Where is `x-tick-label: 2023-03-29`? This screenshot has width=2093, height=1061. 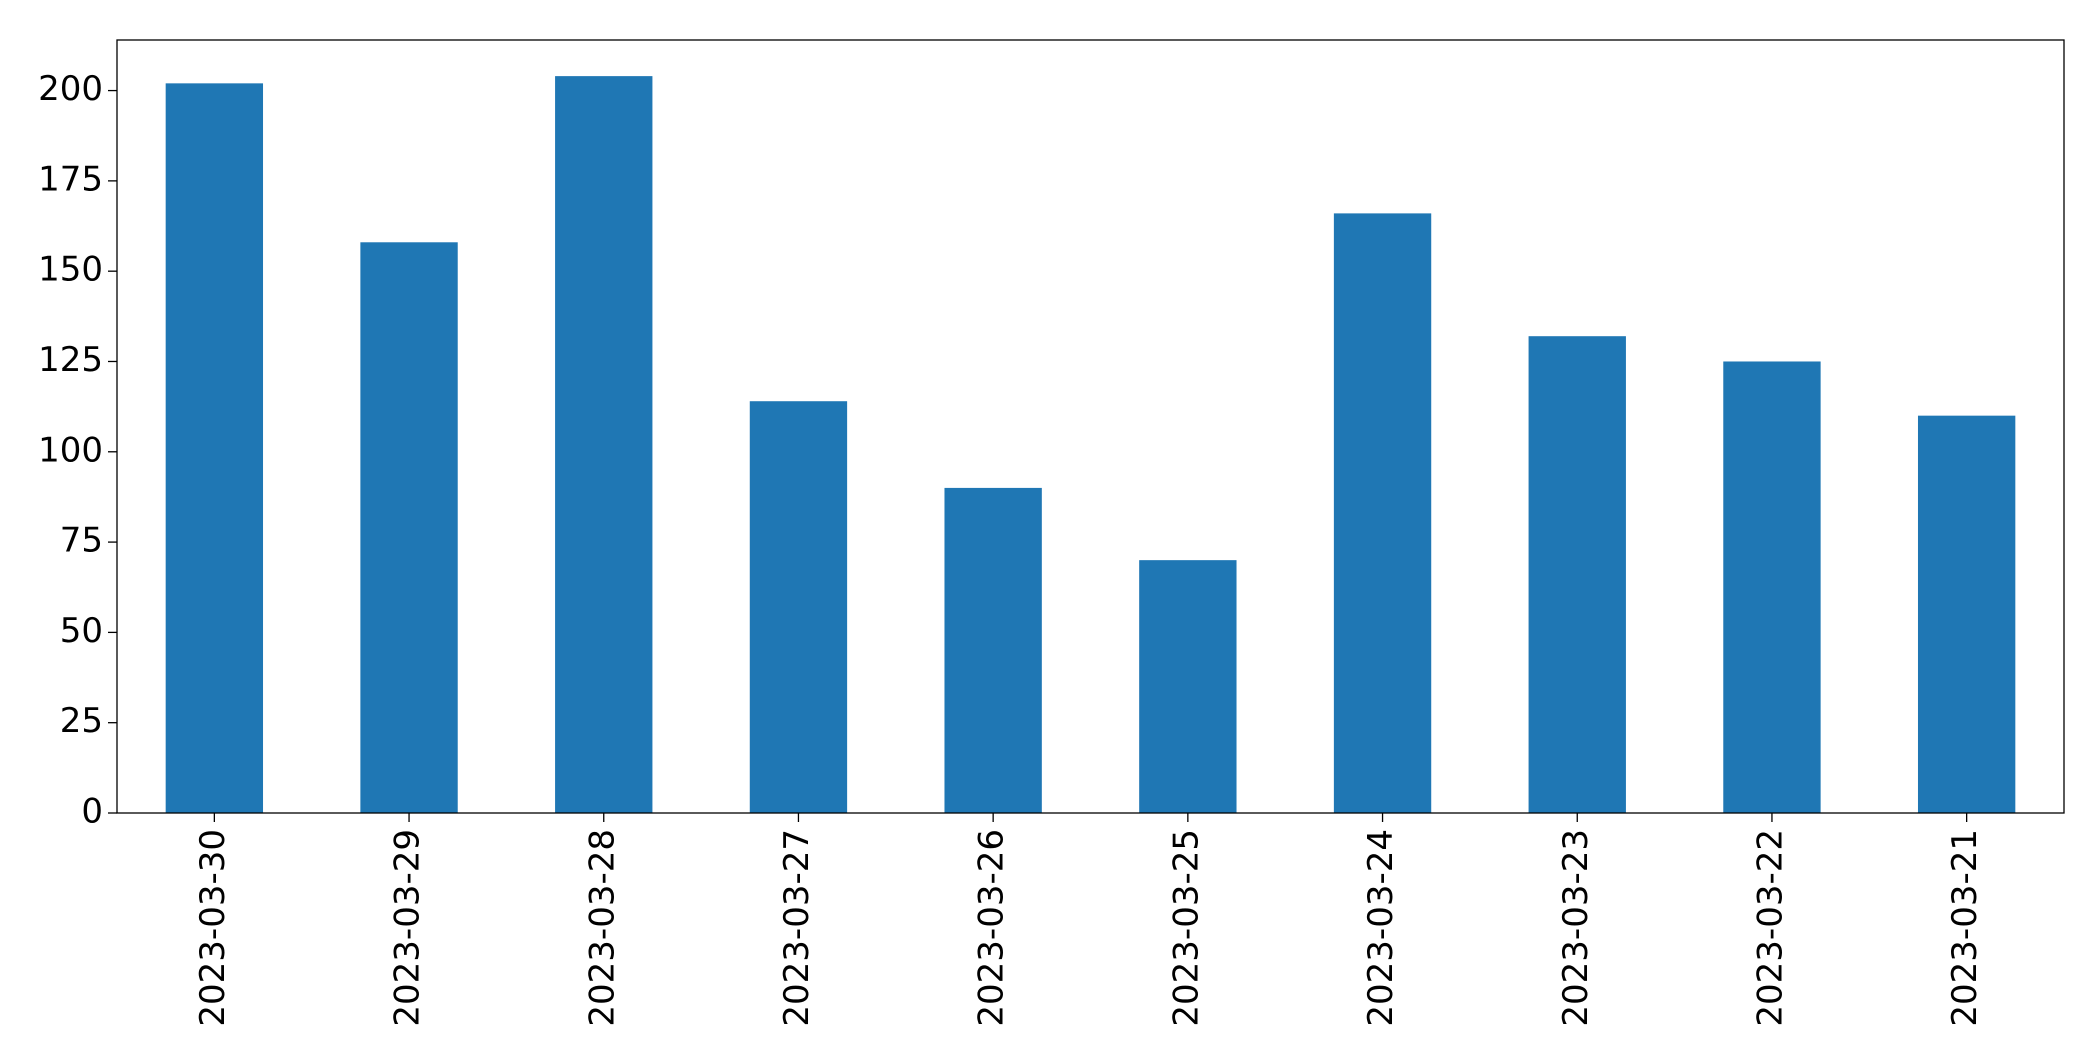 x-tick-label: 2023-03-29 is located at coordinates (408, 928).